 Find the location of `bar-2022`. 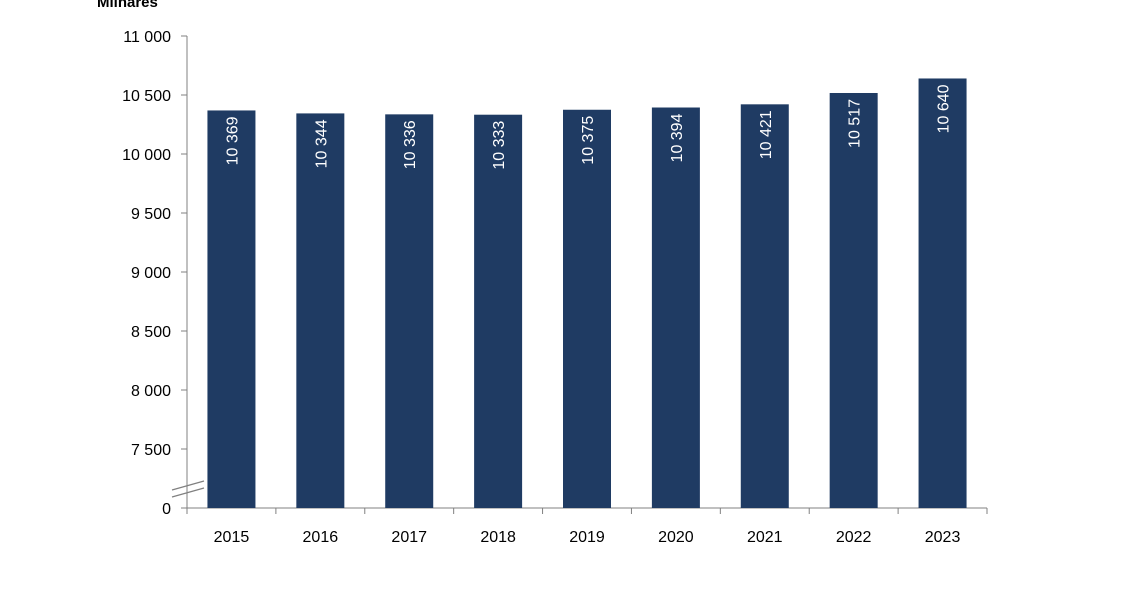

bar-2022 is located at coordinates (853, 300).